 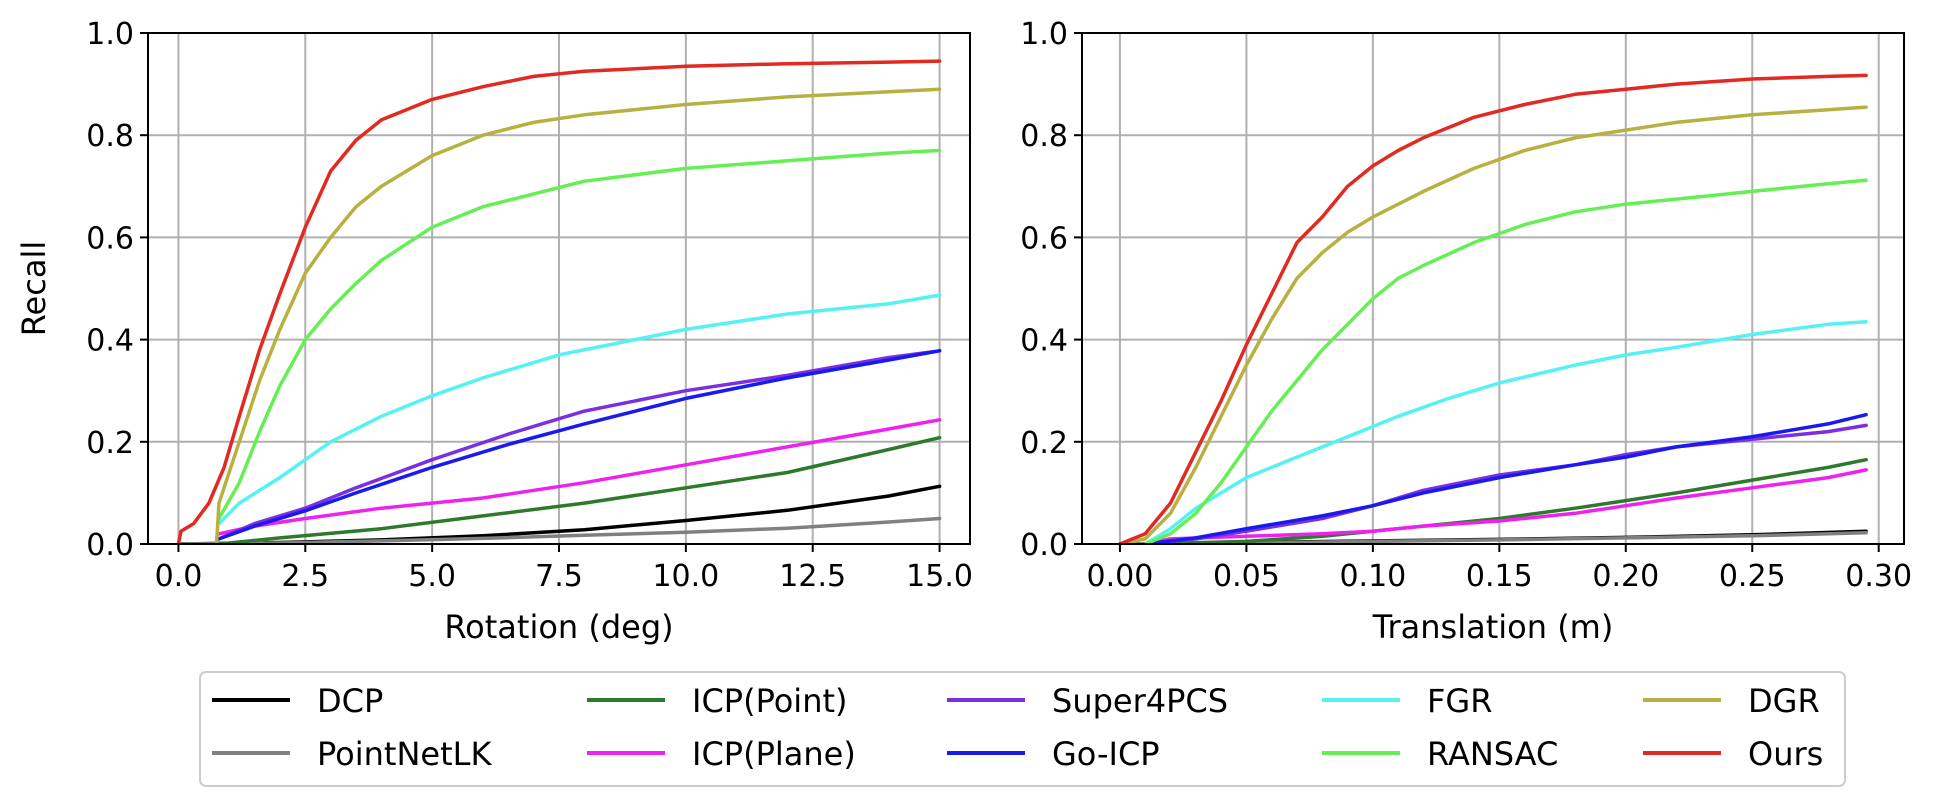 What do you see at coordinates (1106, 754) in the screenshot?
I see `legend-label: Go-ICP` at bounding box center [1106, 754].